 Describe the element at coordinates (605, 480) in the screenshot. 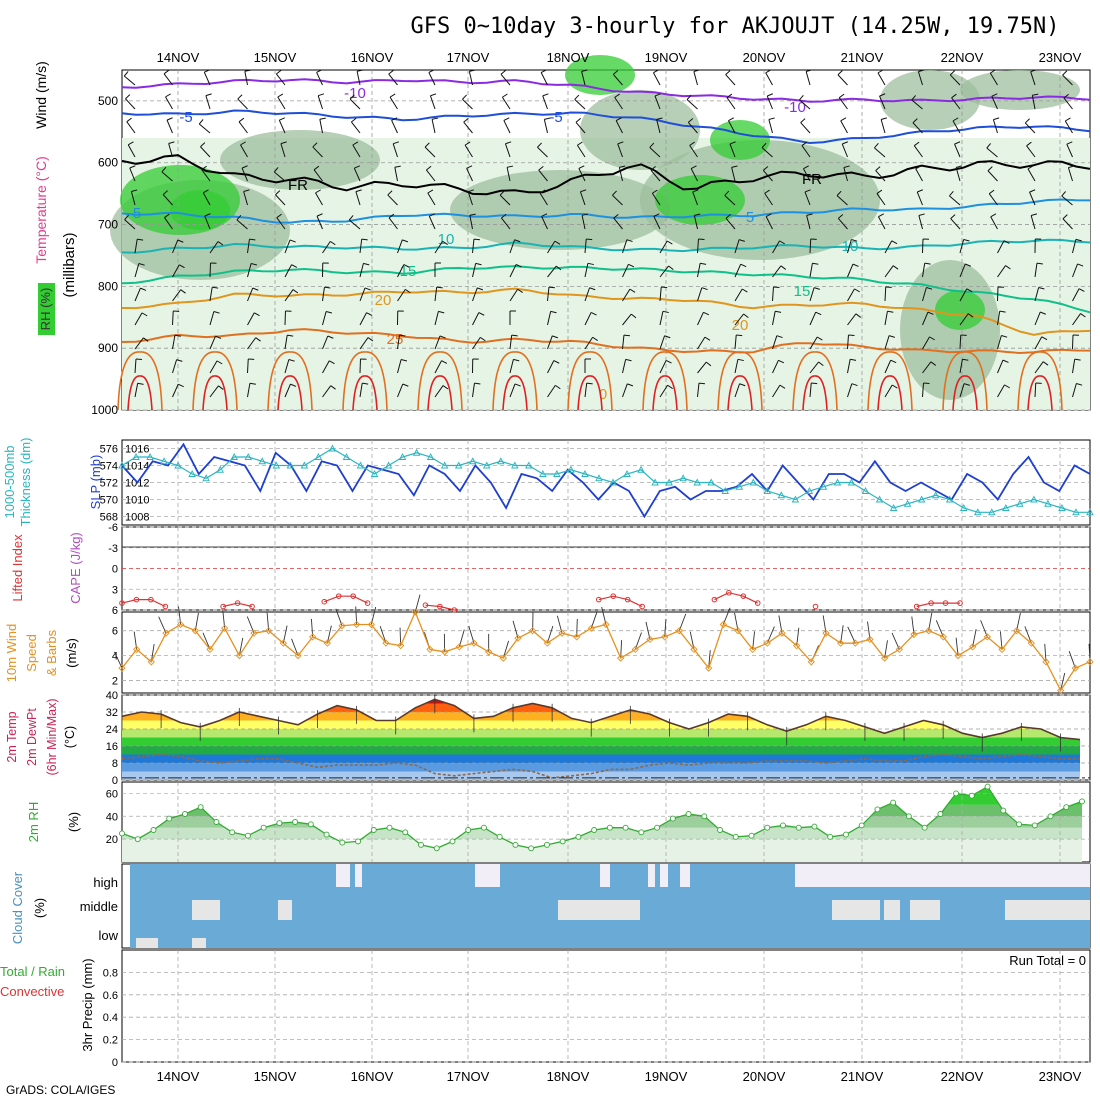

I see `thickness-line` at that location.